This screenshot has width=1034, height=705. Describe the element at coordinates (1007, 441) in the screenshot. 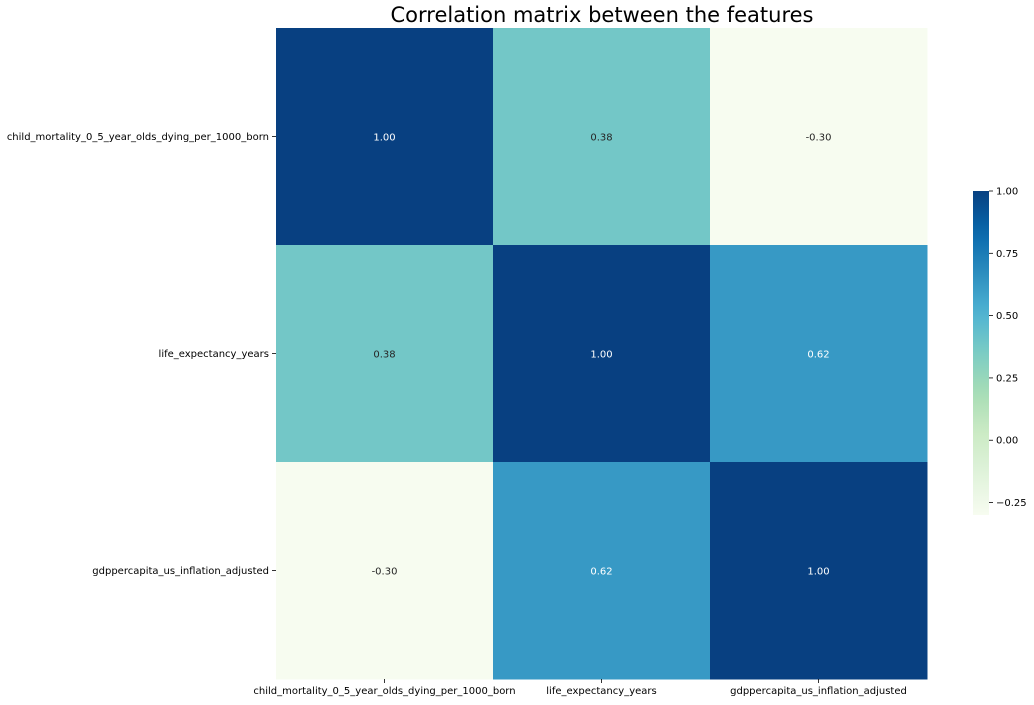

I see `colorbar-tick-label-4: 0.00` at that location.